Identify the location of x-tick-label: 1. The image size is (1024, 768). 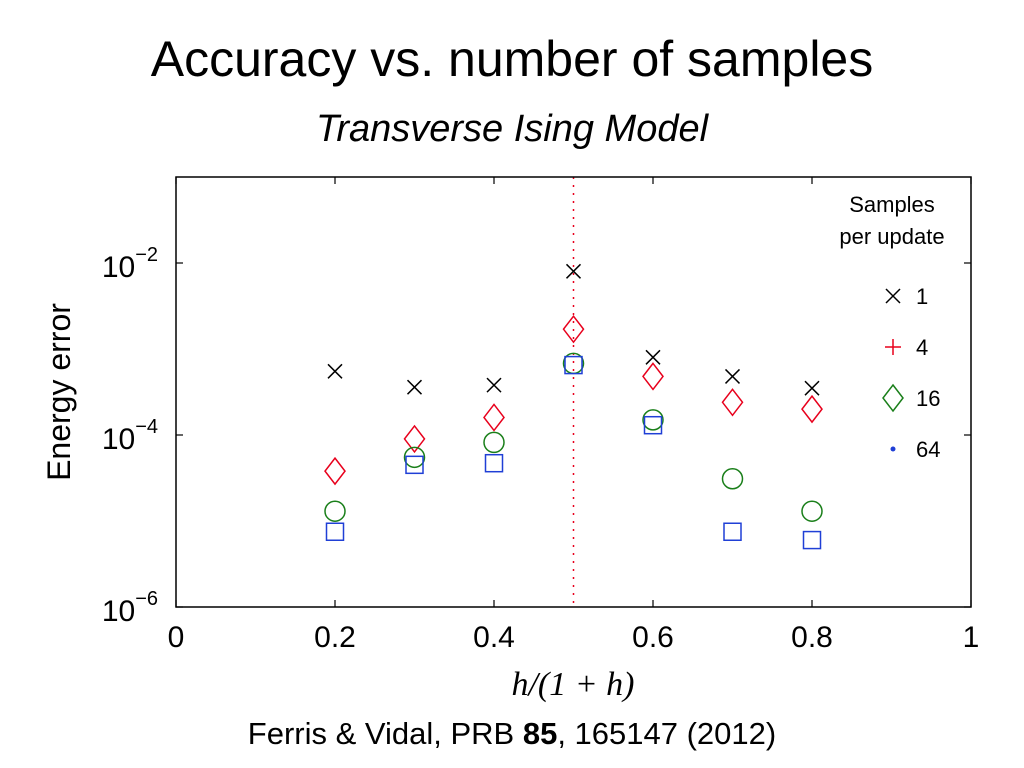
(971, 637).